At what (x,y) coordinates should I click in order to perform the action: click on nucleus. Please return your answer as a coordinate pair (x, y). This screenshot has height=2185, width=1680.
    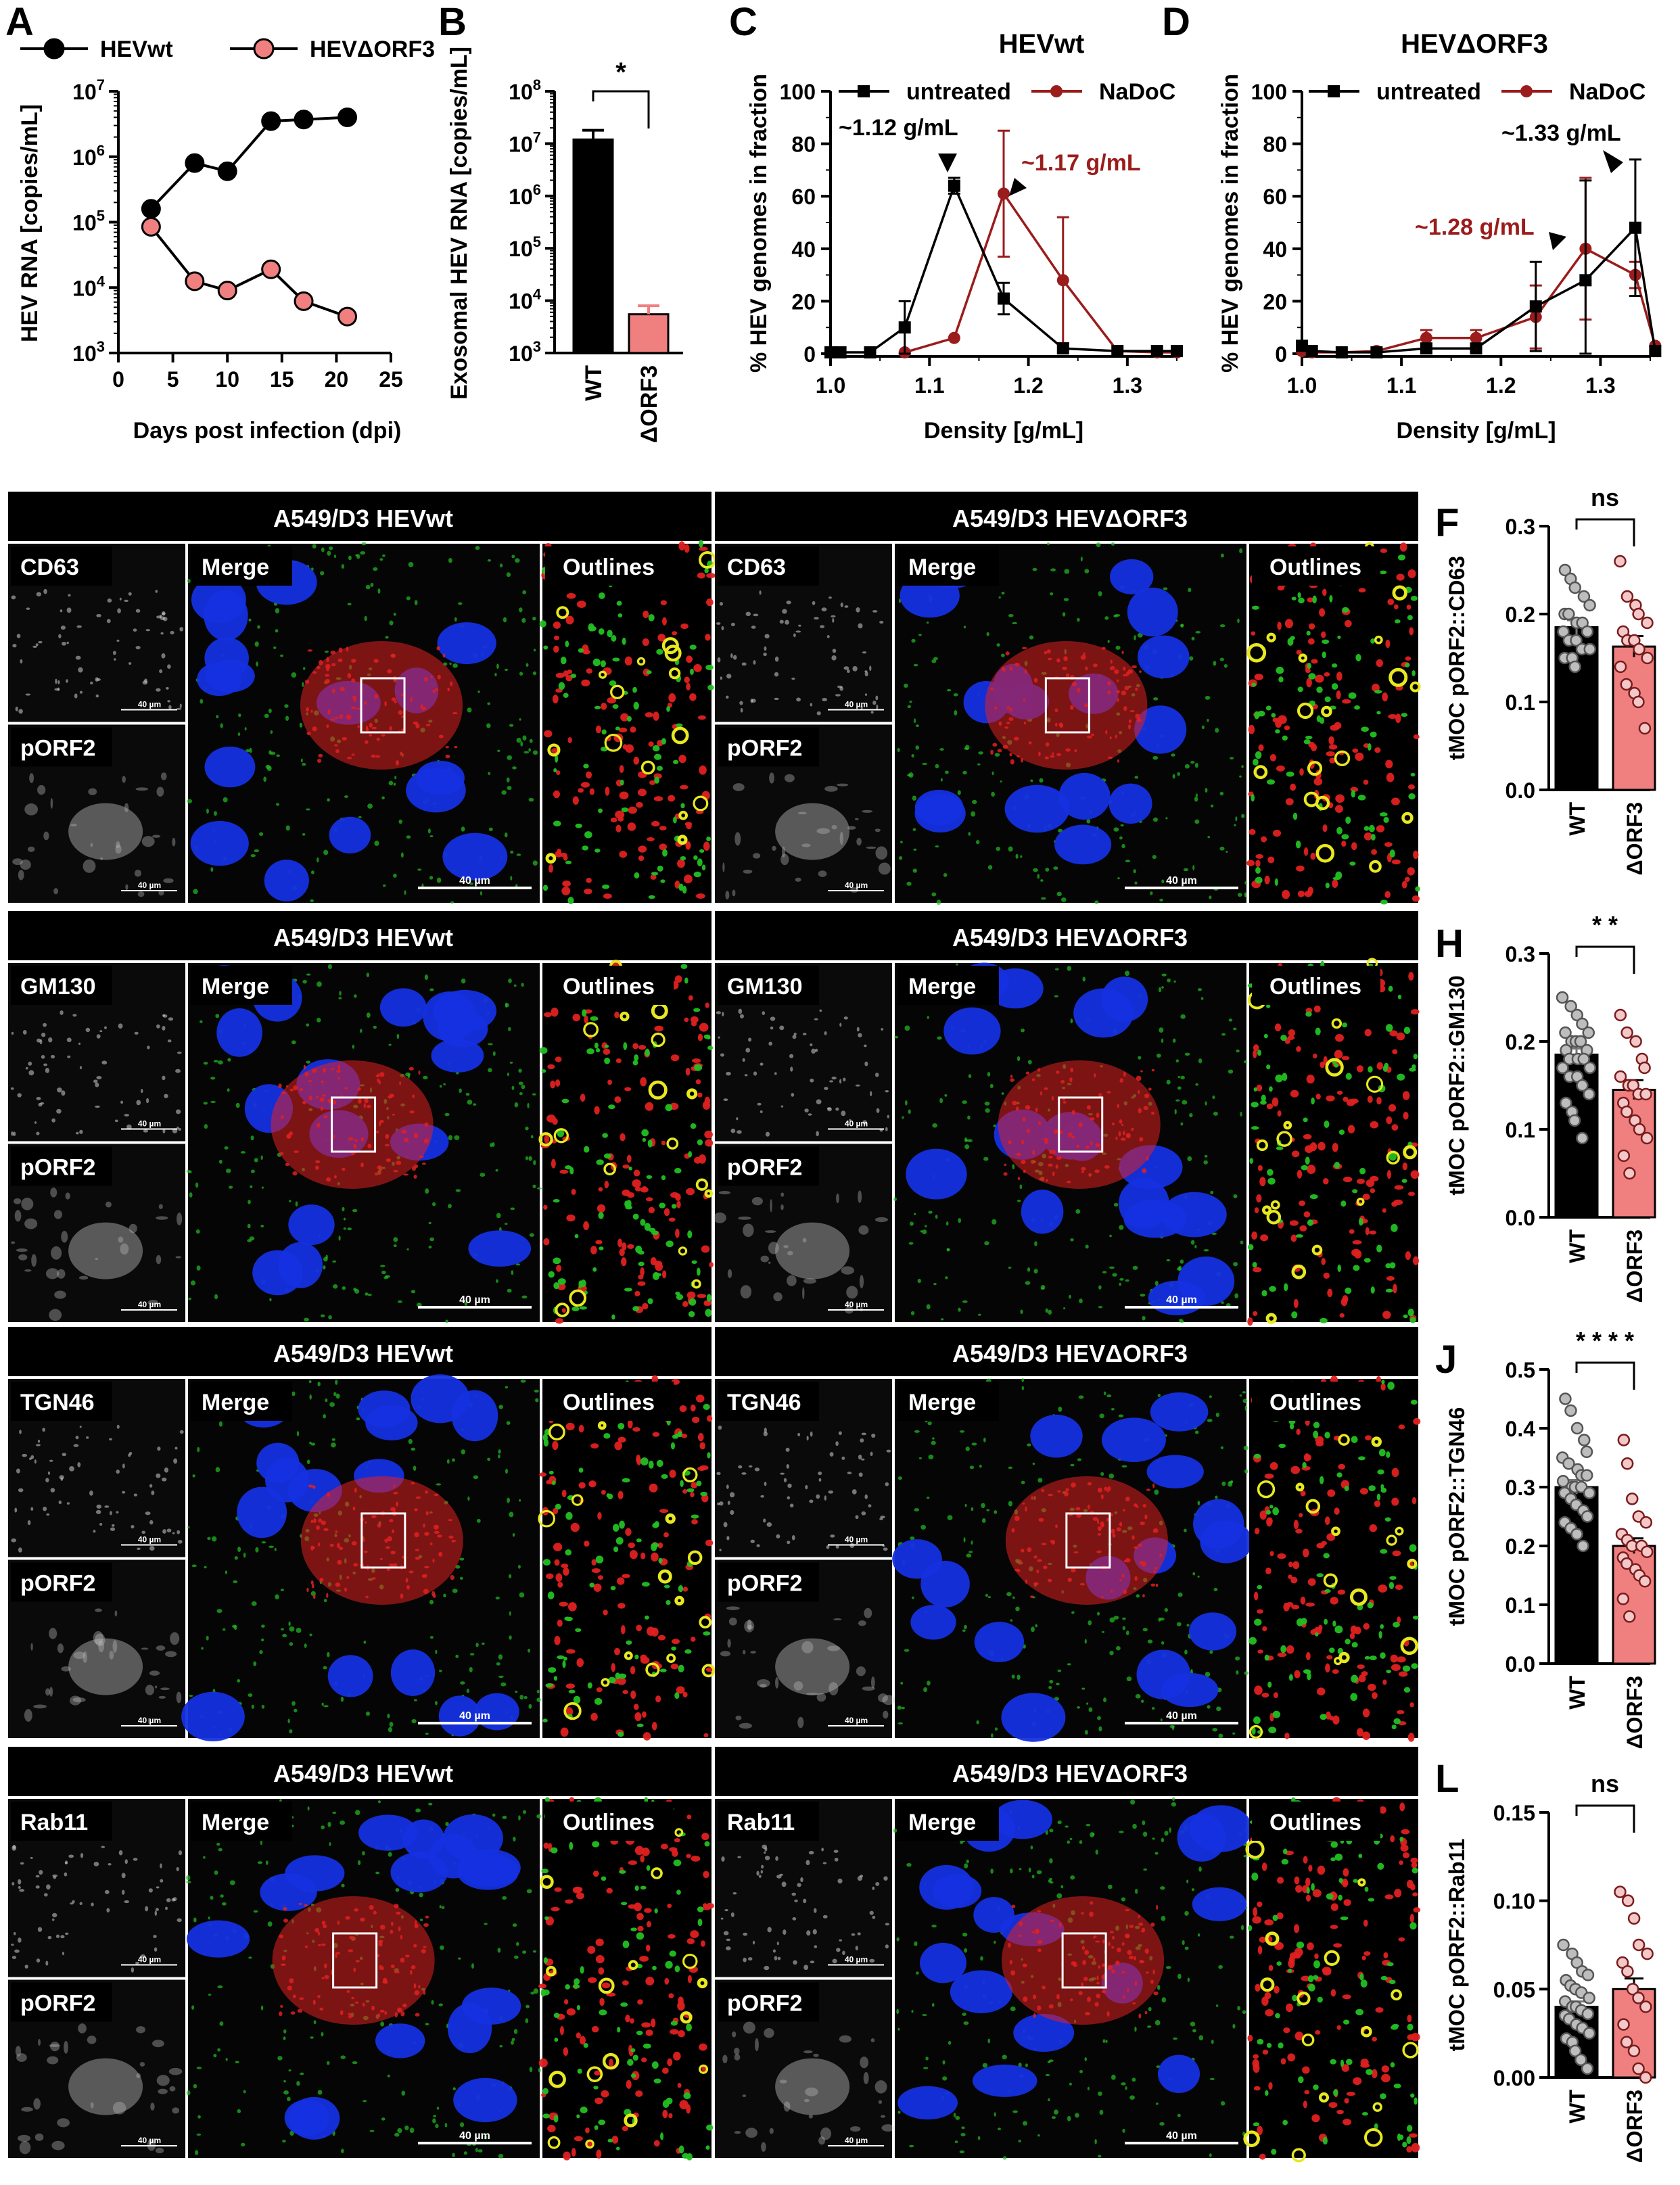
    Looking at the image, I should click on (314, 2118).